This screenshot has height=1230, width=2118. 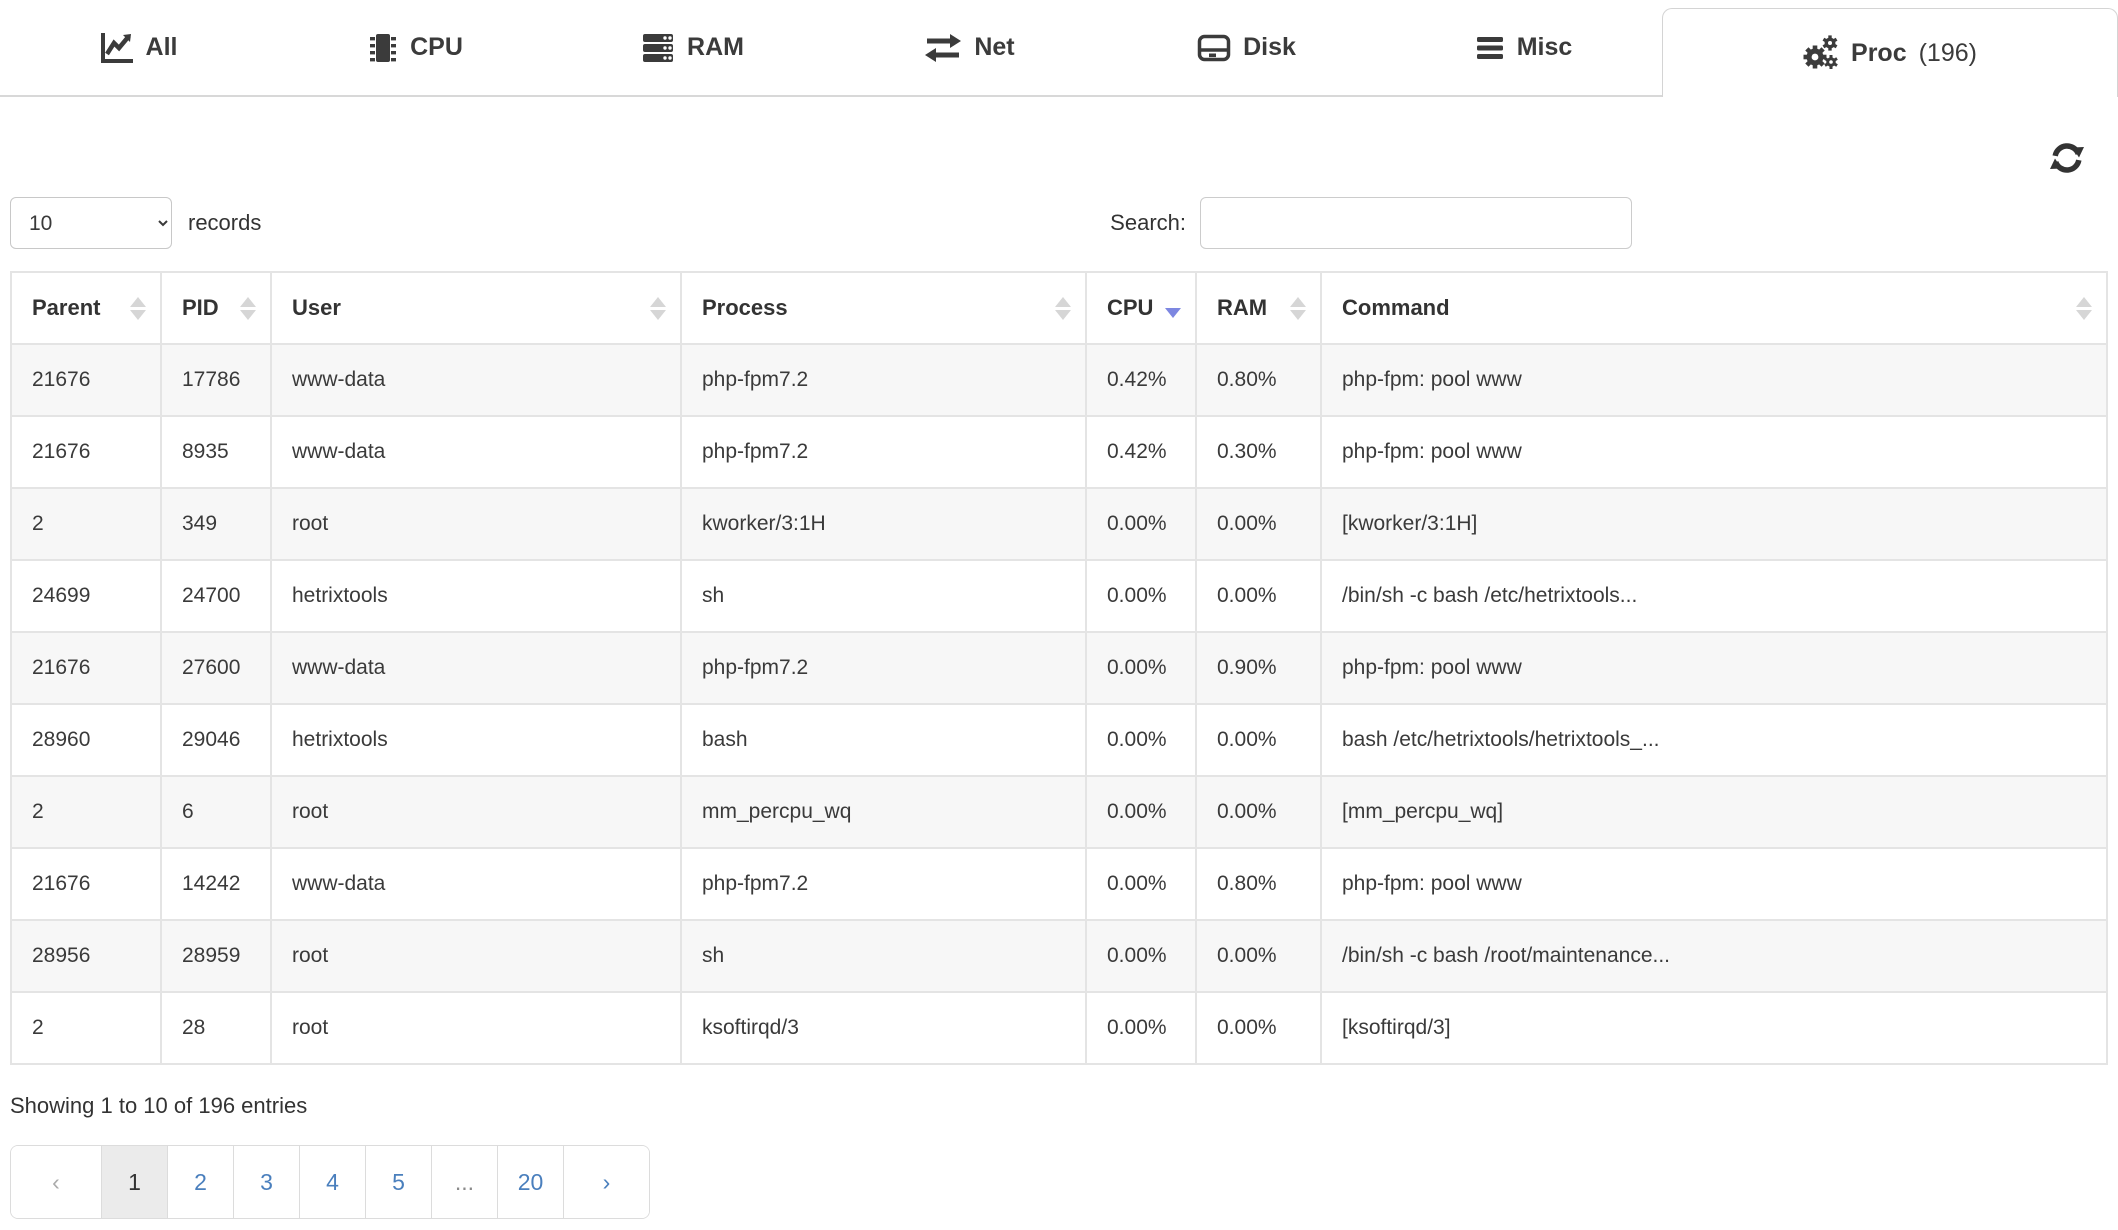 I want to click on records-select: 10, so click(x=91, y=223).